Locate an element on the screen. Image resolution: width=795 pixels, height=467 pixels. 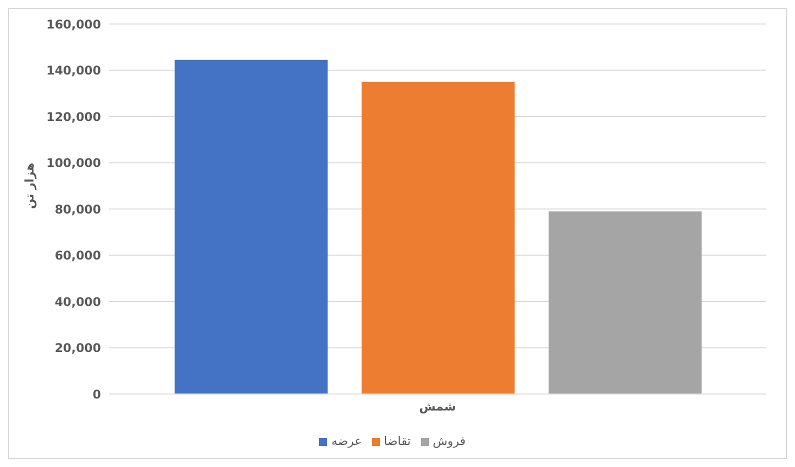
x-tick-label: شمش is located at coordinates (437, 407).